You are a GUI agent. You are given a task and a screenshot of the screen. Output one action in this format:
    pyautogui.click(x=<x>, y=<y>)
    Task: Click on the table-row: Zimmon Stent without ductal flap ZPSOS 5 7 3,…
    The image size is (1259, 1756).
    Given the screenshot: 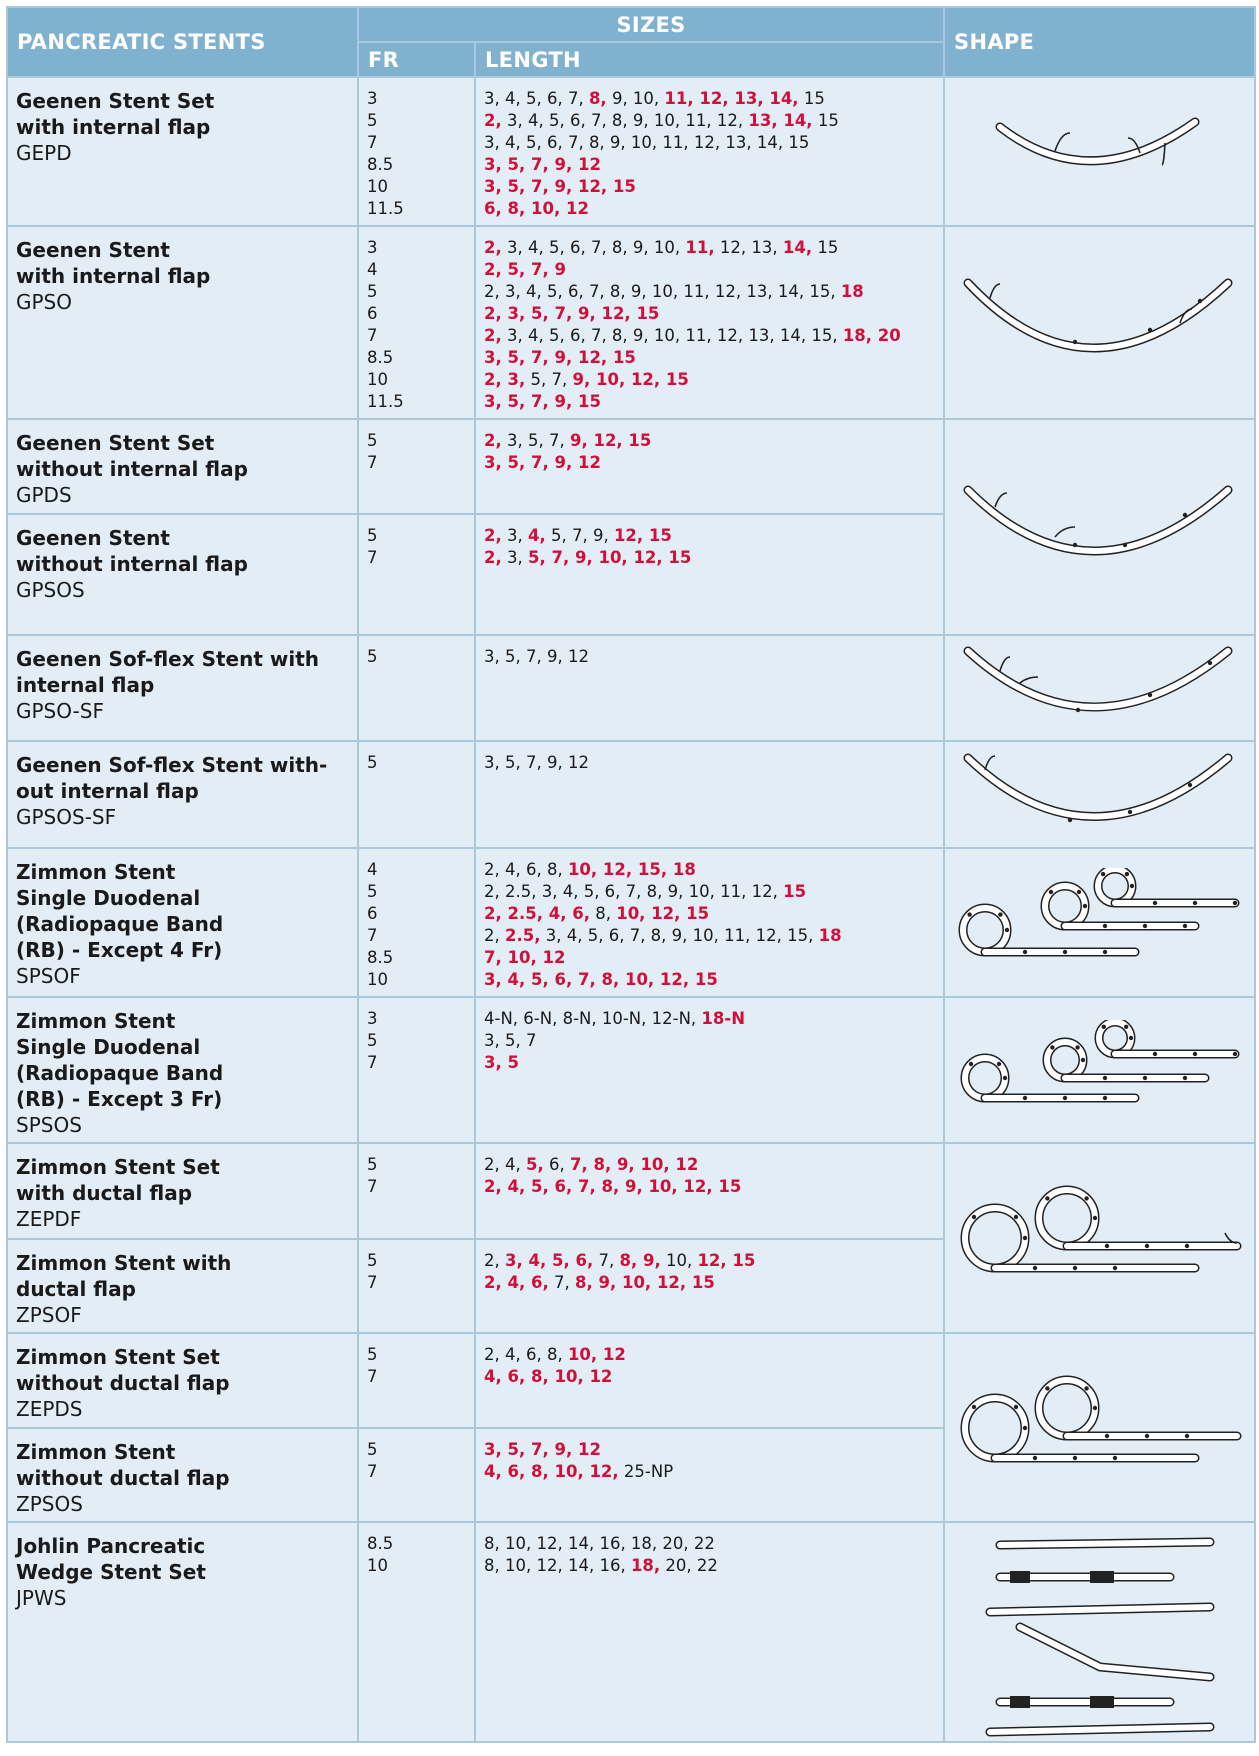 What is the action you would take?
    pyautogui.click(x=630, y=1475)
    